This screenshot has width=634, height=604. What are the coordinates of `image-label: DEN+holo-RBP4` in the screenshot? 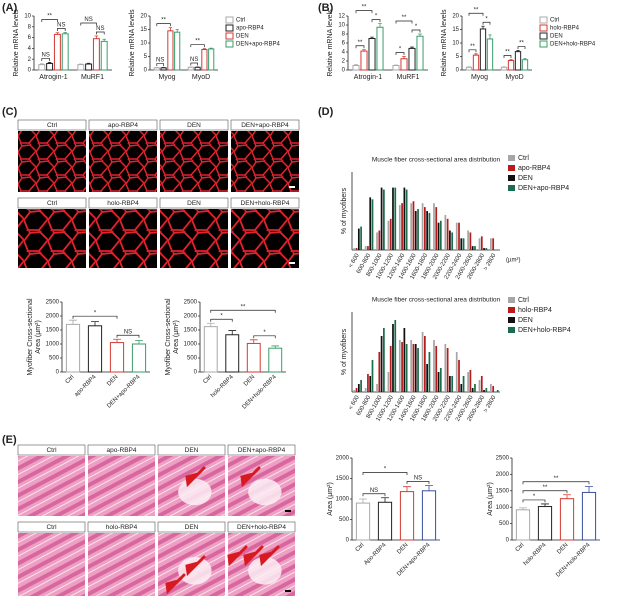 It's located at (265, 203).